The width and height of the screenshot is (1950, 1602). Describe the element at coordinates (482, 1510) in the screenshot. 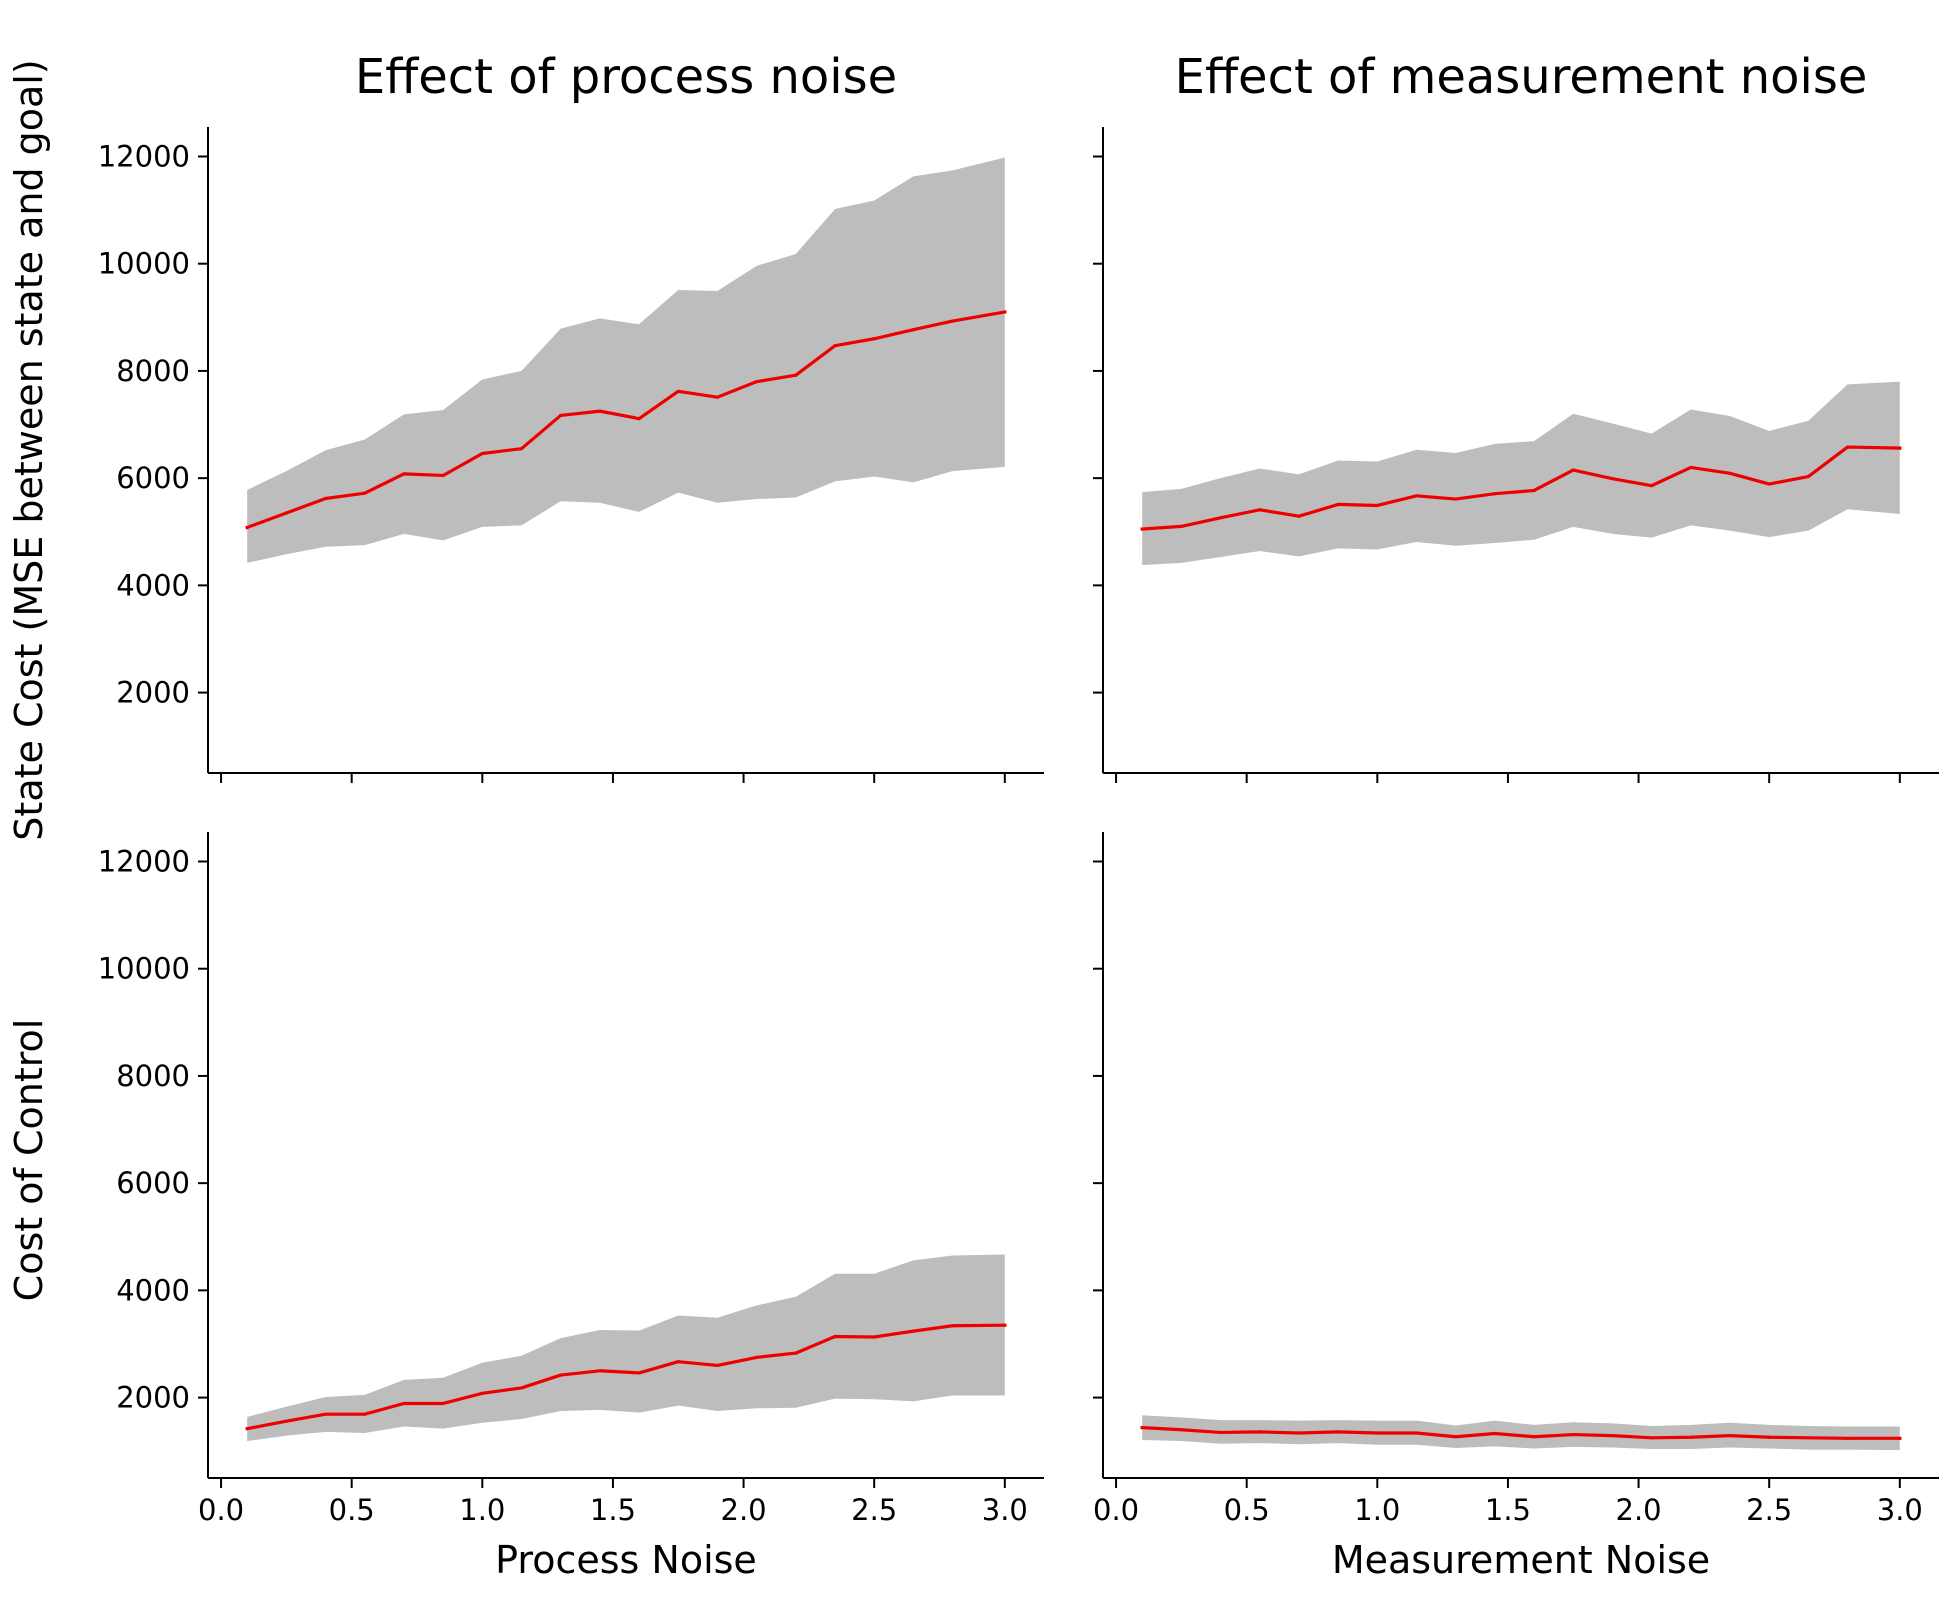

I see `x-tick-label: 1.0` at that location.